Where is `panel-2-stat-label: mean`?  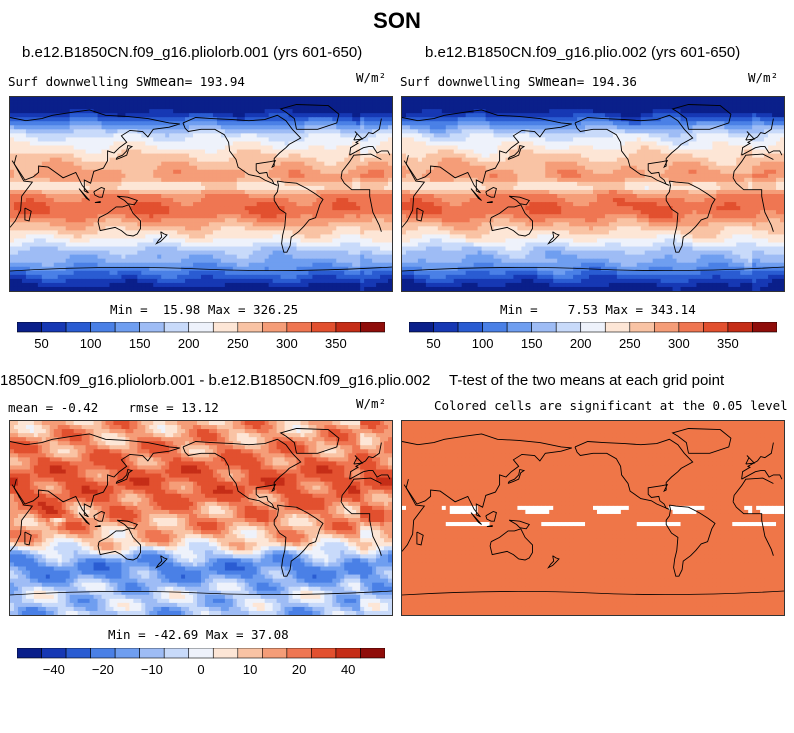 panel-2-stat-label: mean is located at coordinates (560, 82).